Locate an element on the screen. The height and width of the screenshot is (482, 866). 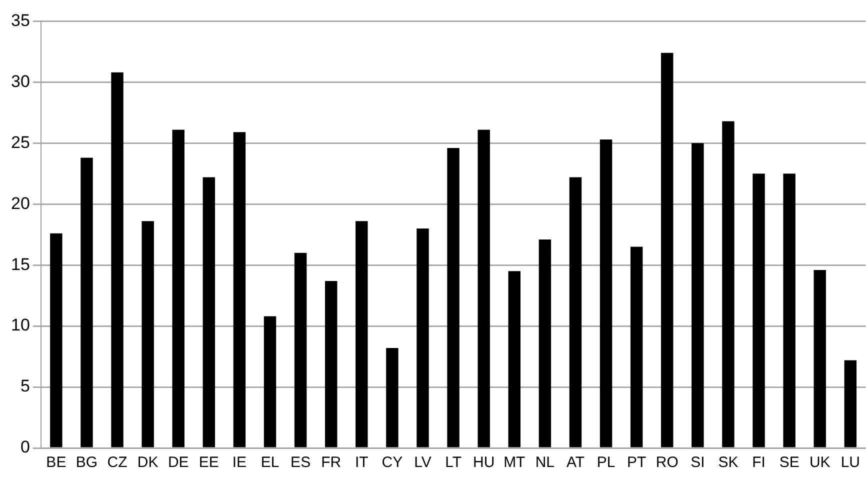
x-tick-label: FI is located at coordinates (759, 463).